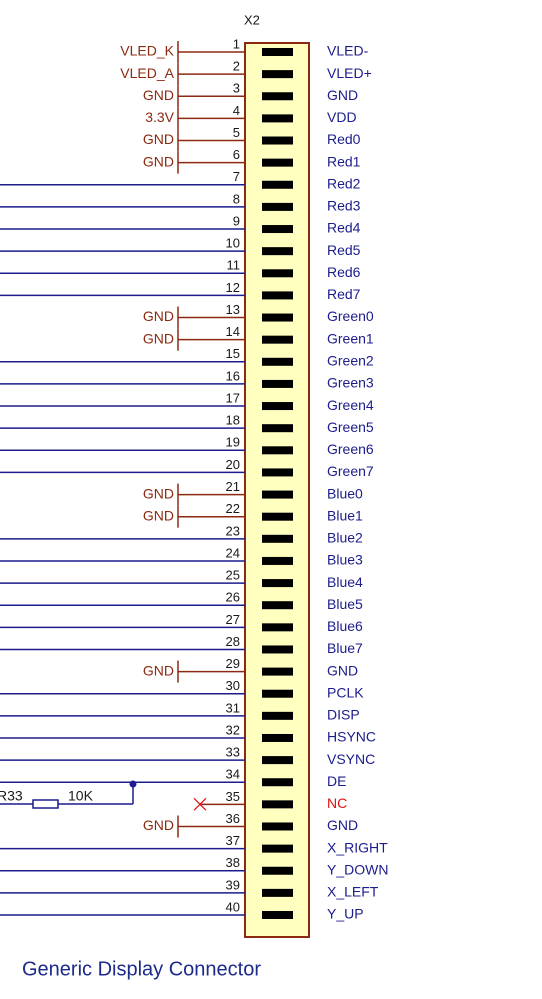 This screenshot has width=542, height=999. I want to click on pin-name: Green1, so click(350, 338).